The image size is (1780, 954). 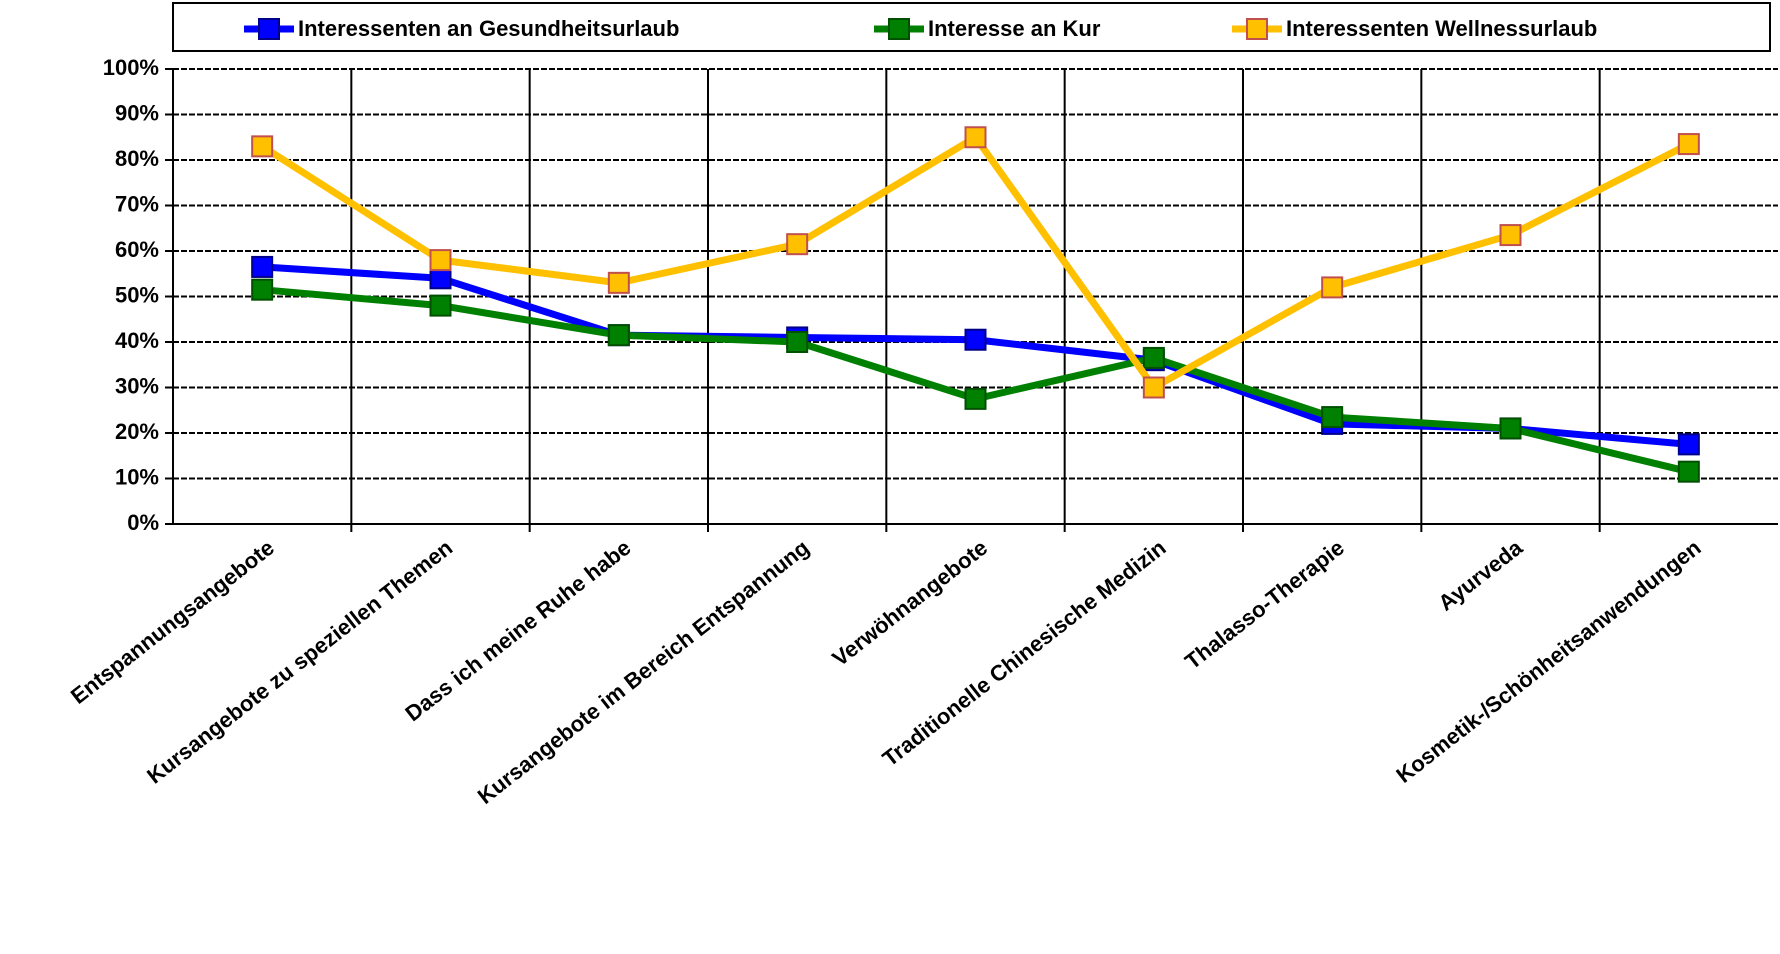 I want to click on x-tick-label: Ayurveda, so click(x=1480, y=574).